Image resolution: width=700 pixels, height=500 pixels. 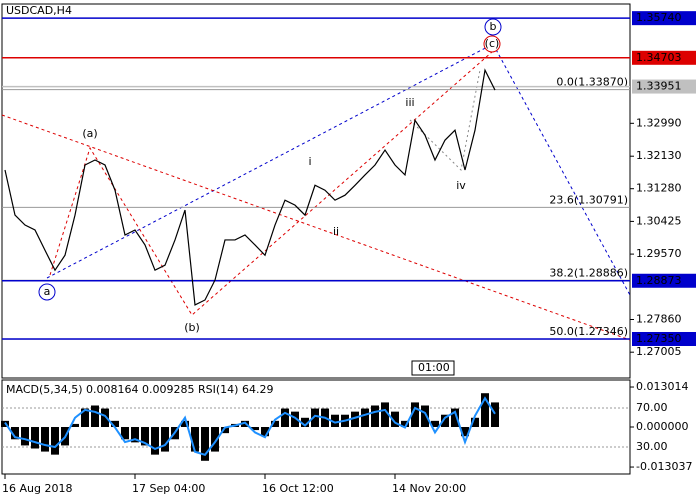 What do you see at coordinates (659, 253) in the screenshot?
I see `y-tick-label: 1.29570` at bounding box center [659, 253].